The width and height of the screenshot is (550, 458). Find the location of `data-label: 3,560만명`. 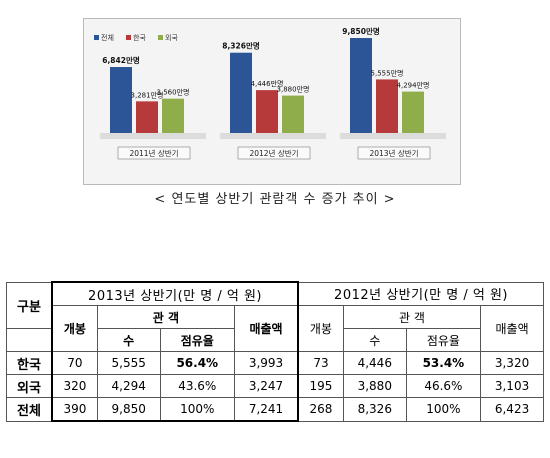

data-label: 3,560만명 is located at coordinates (173, 92).